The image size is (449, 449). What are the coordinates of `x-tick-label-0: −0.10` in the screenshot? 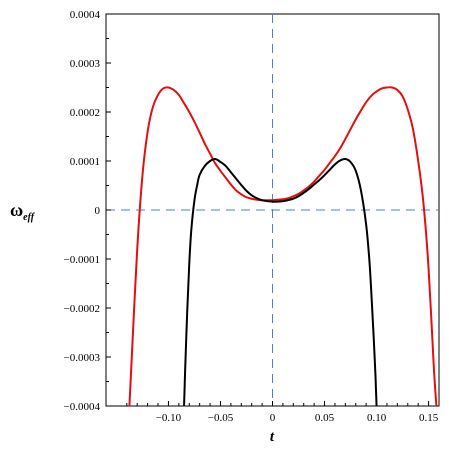 It's located at (169, 418).